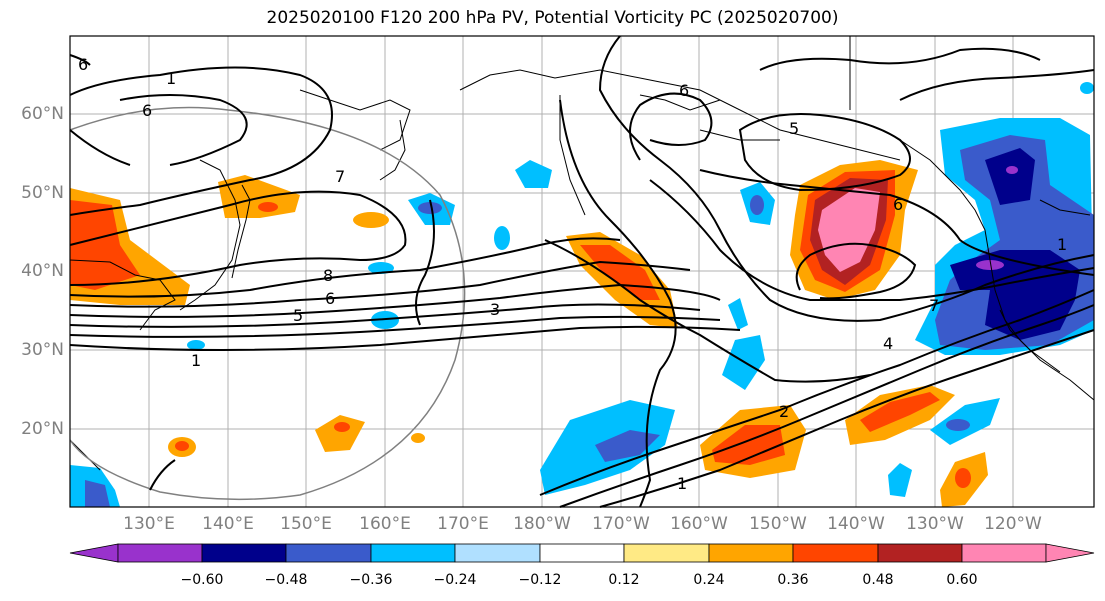 The height and width of the screenshot is (601, 1105). Describe the element at coordinates (624, 580) in the screenshot. I see `colorbar-tick-label: 0.12` at that location.